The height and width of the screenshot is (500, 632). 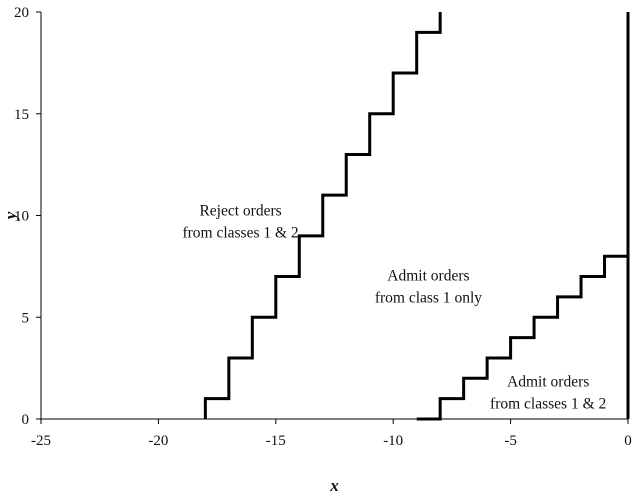 What do you see at coordinates (26, 420) in the screenshot?
I see `y-tick-label: 0` at bounding box center [26, 420].